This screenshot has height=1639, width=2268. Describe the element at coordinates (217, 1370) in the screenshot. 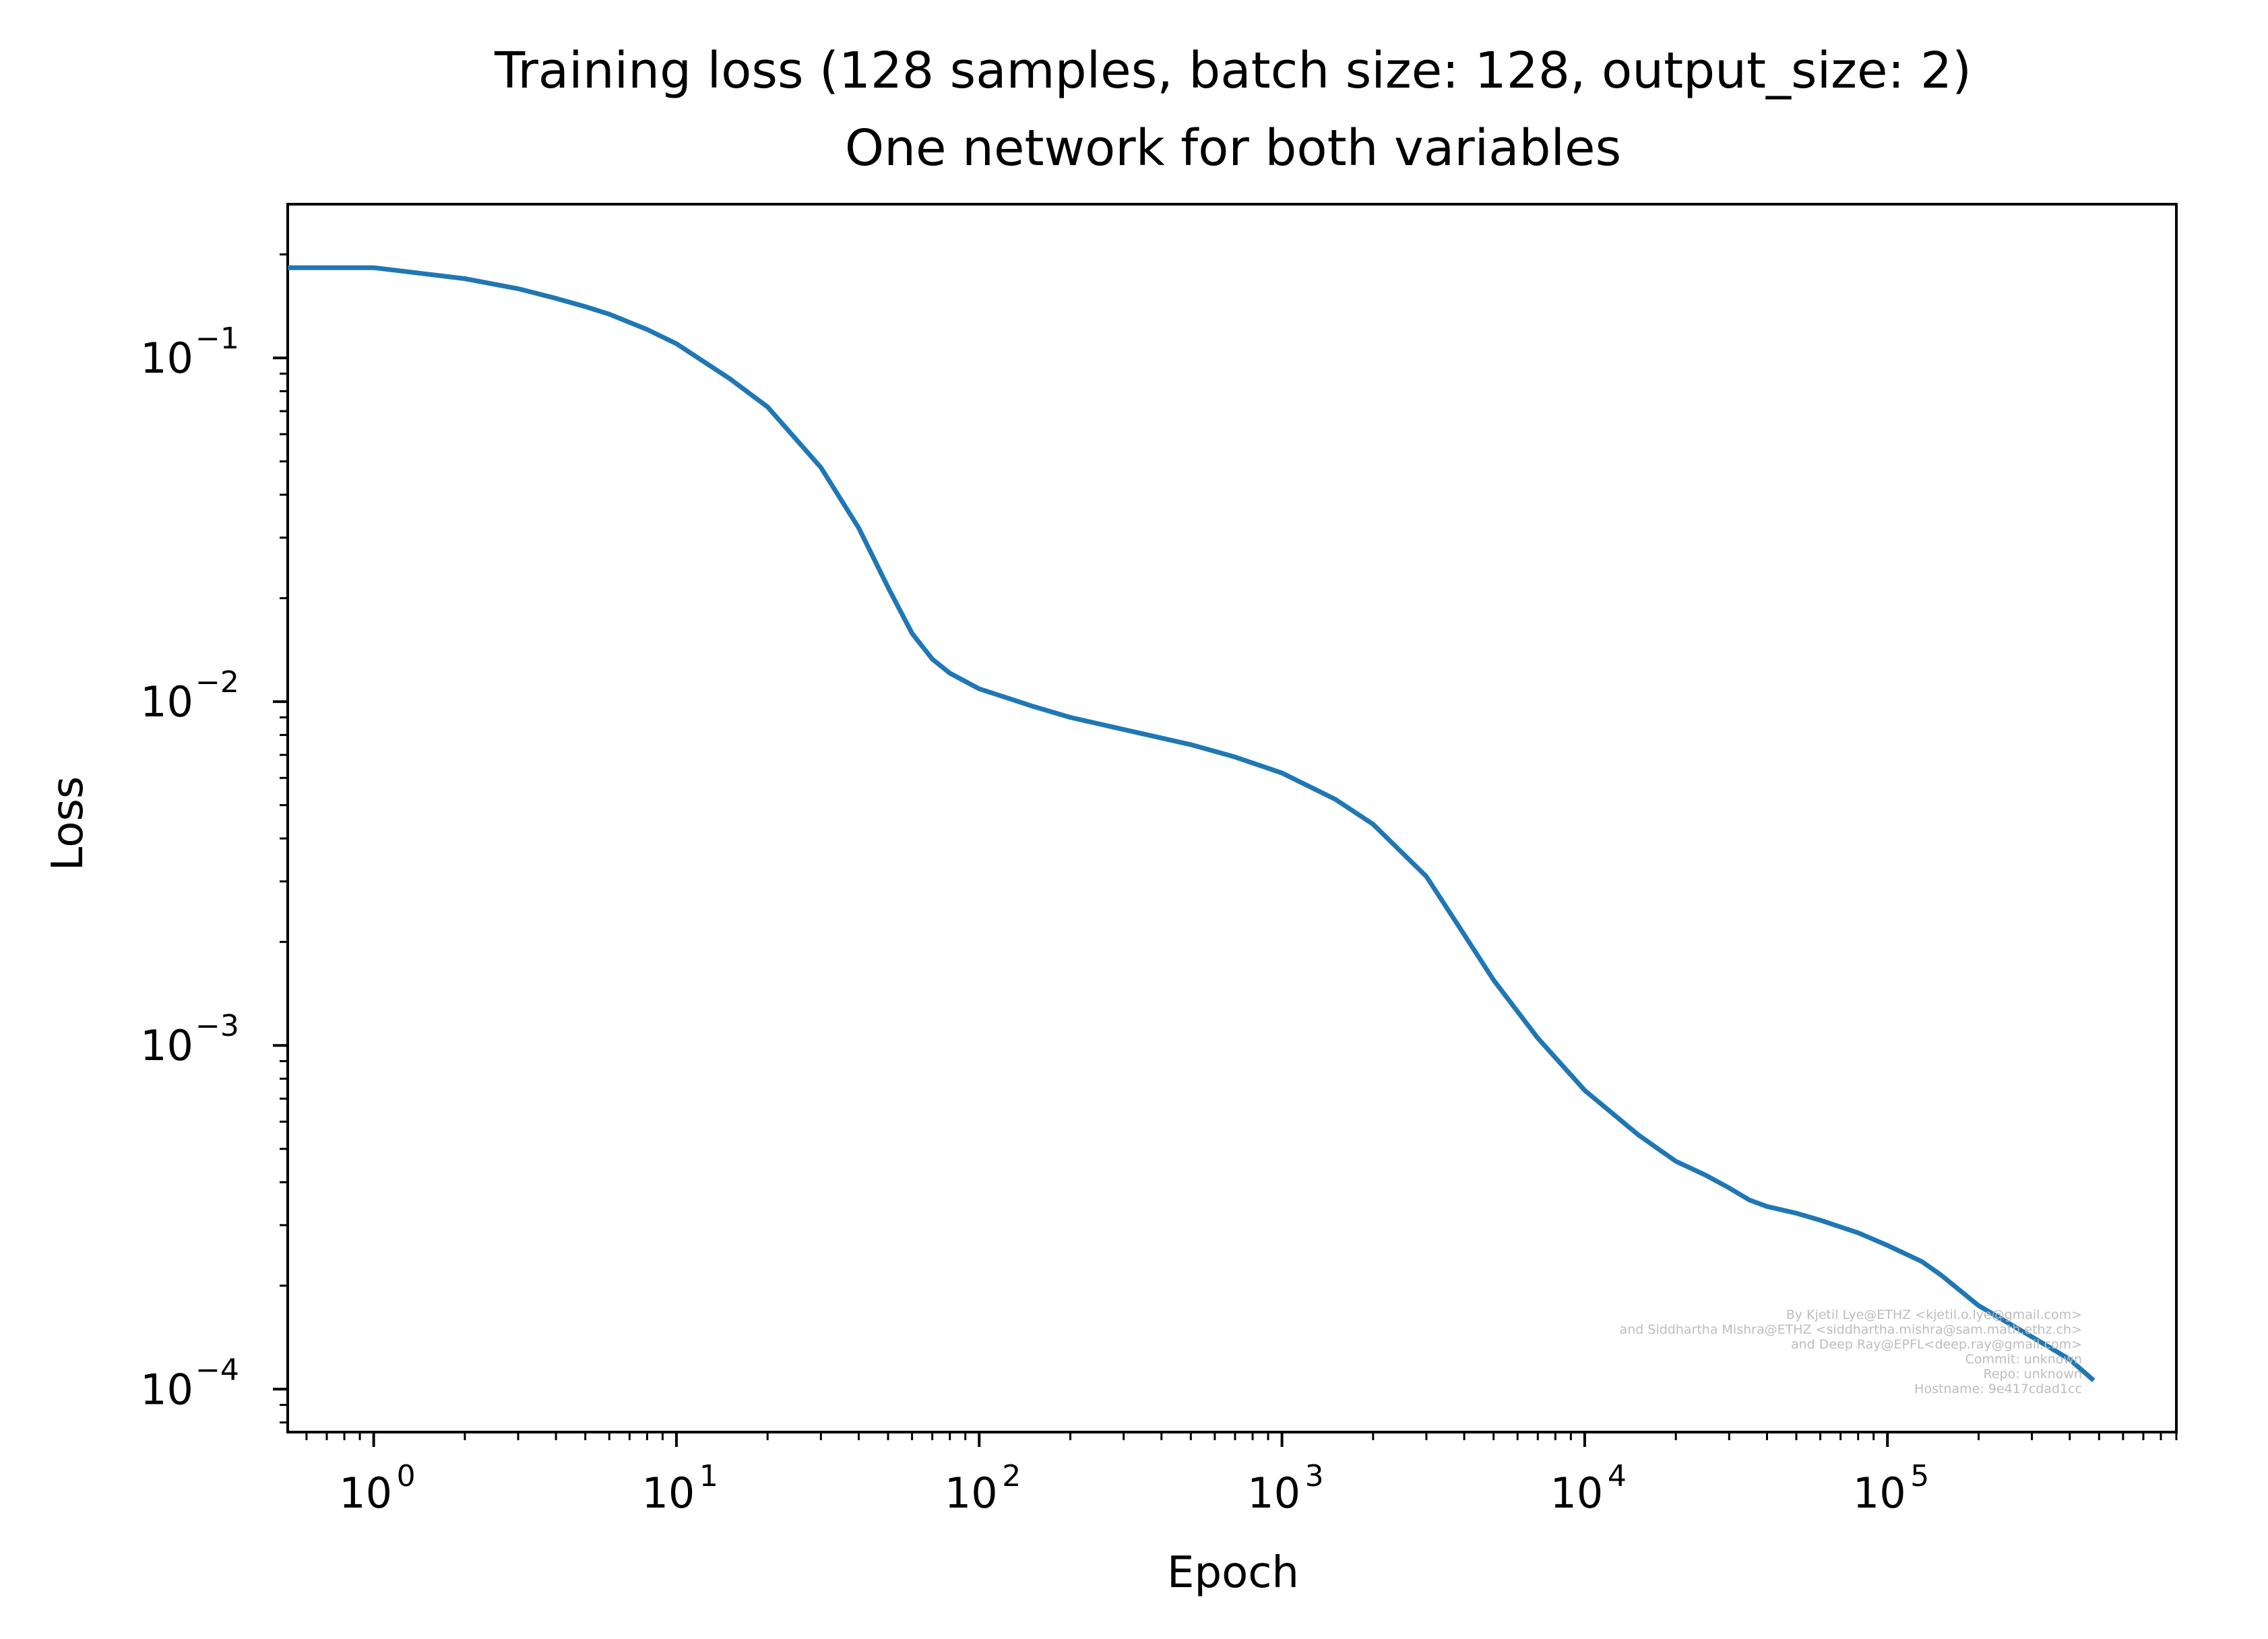

I see `y-tick-exponent: −4` at that location.